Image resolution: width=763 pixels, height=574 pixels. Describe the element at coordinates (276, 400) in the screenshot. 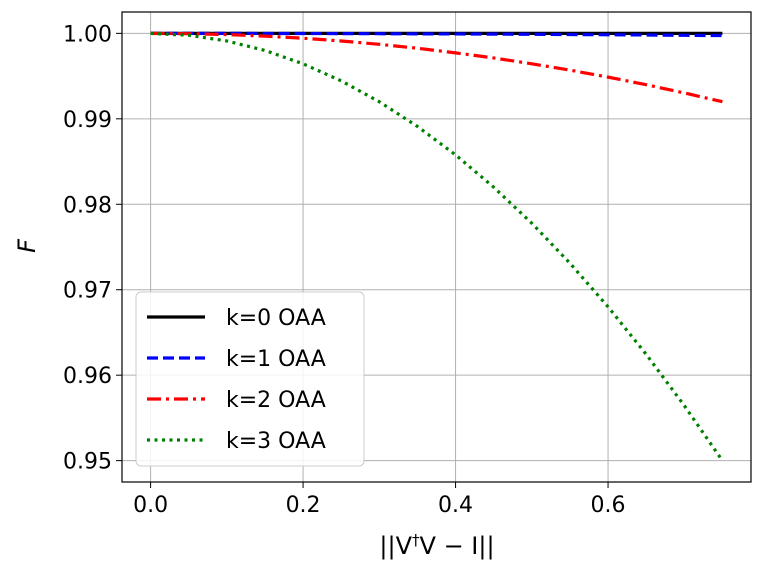

I see `legend-label-k2: k=2 OAA` at that location.